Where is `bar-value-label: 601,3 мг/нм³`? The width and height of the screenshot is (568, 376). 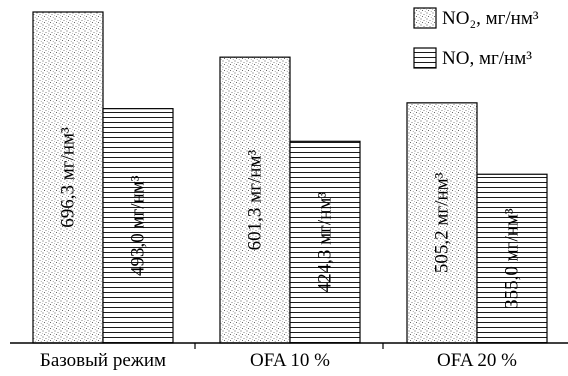 bar-value-label: 601,3 мг/нм³ is located at coordinates (255, 200).